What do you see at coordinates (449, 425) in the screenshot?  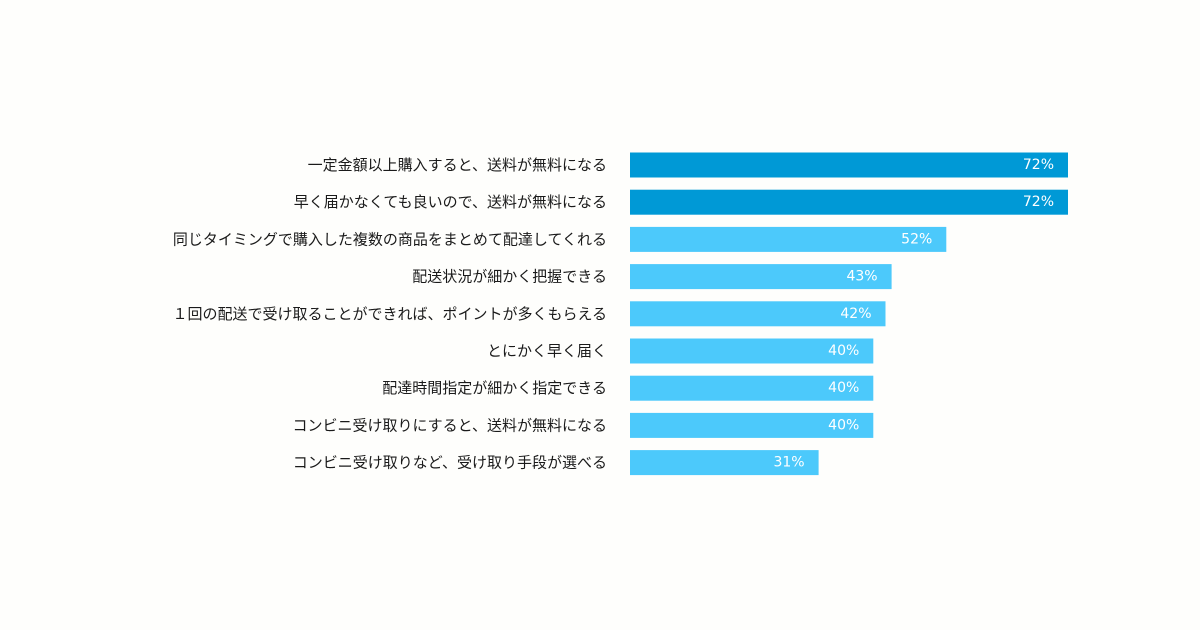 I see `category-label-8: コンビニ受け取りにすると、送料が無料になる` at bounding box center [449, 425].